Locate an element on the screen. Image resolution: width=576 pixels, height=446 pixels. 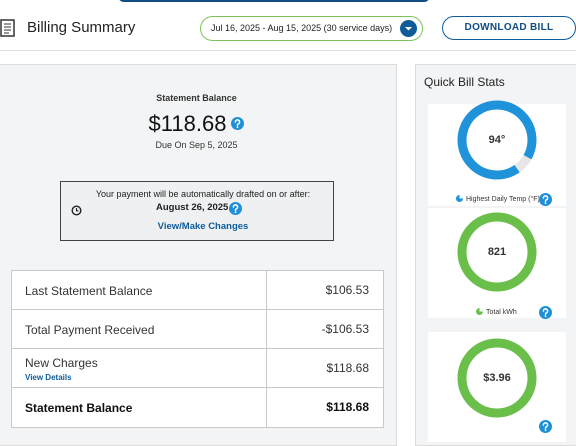
autopay-date: August 26, 2025 is located at coordinates (192, 207).